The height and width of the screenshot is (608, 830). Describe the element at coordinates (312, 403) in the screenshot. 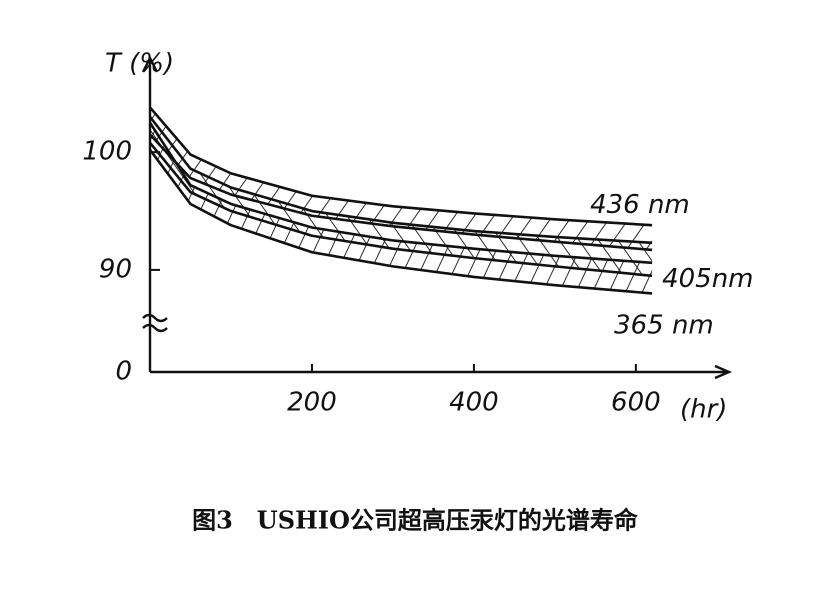

I see `x-tick-label: 200` at that location.